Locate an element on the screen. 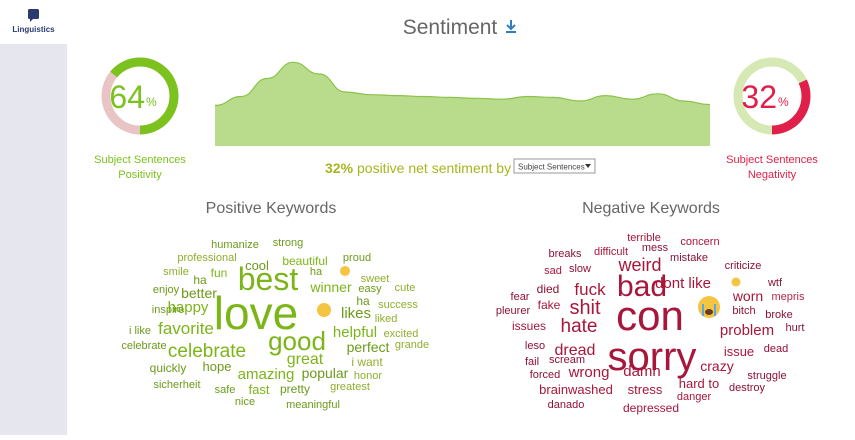  negative-title: Negative Keywords is located at coordinates (651, 208).